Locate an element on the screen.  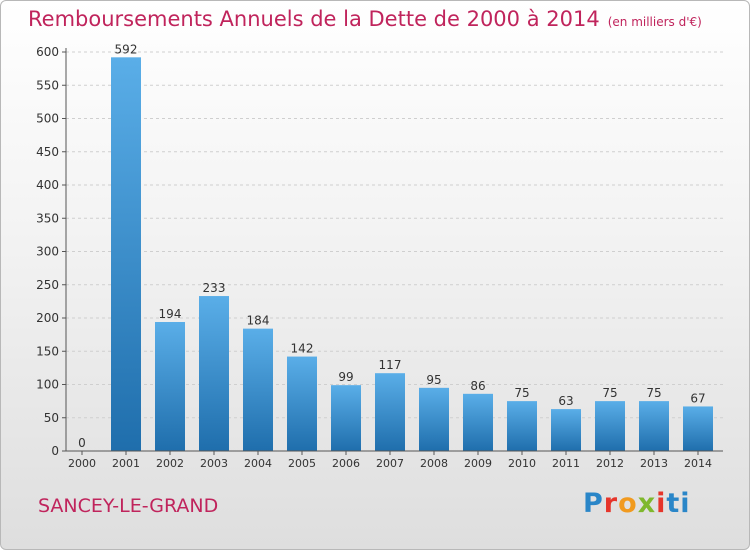
chart-unit-label: (en milliers d'€) is located at coordinates (654, 22).